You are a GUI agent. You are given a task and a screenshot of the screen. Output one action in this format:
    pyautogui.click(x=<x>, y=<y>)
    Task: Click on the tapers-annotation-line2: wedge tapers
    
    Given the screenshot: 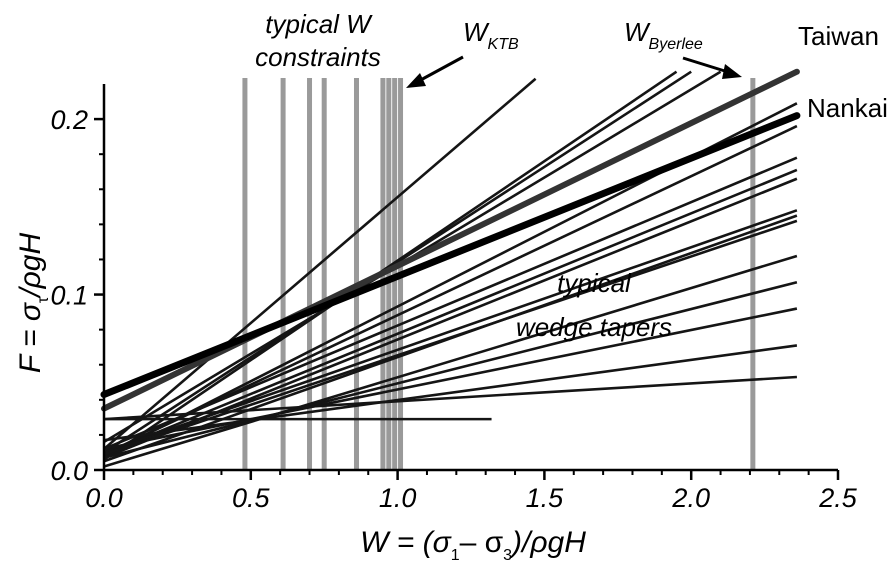 What is the action you would take?
    pyautogui.click(x=594, y=327)
    